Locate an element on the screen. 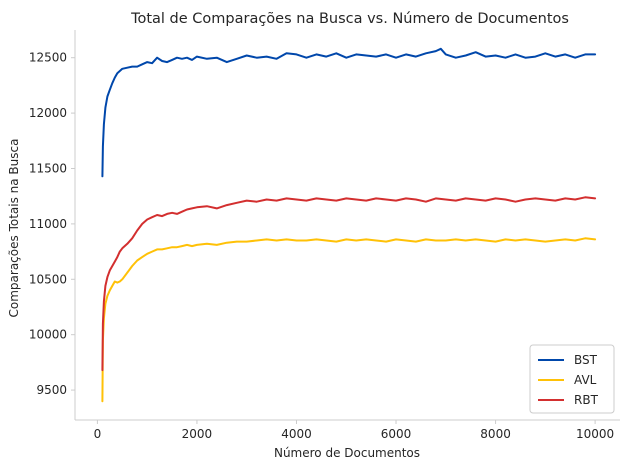  y-tick-label: 12000 is located at coordinates (48, 113).